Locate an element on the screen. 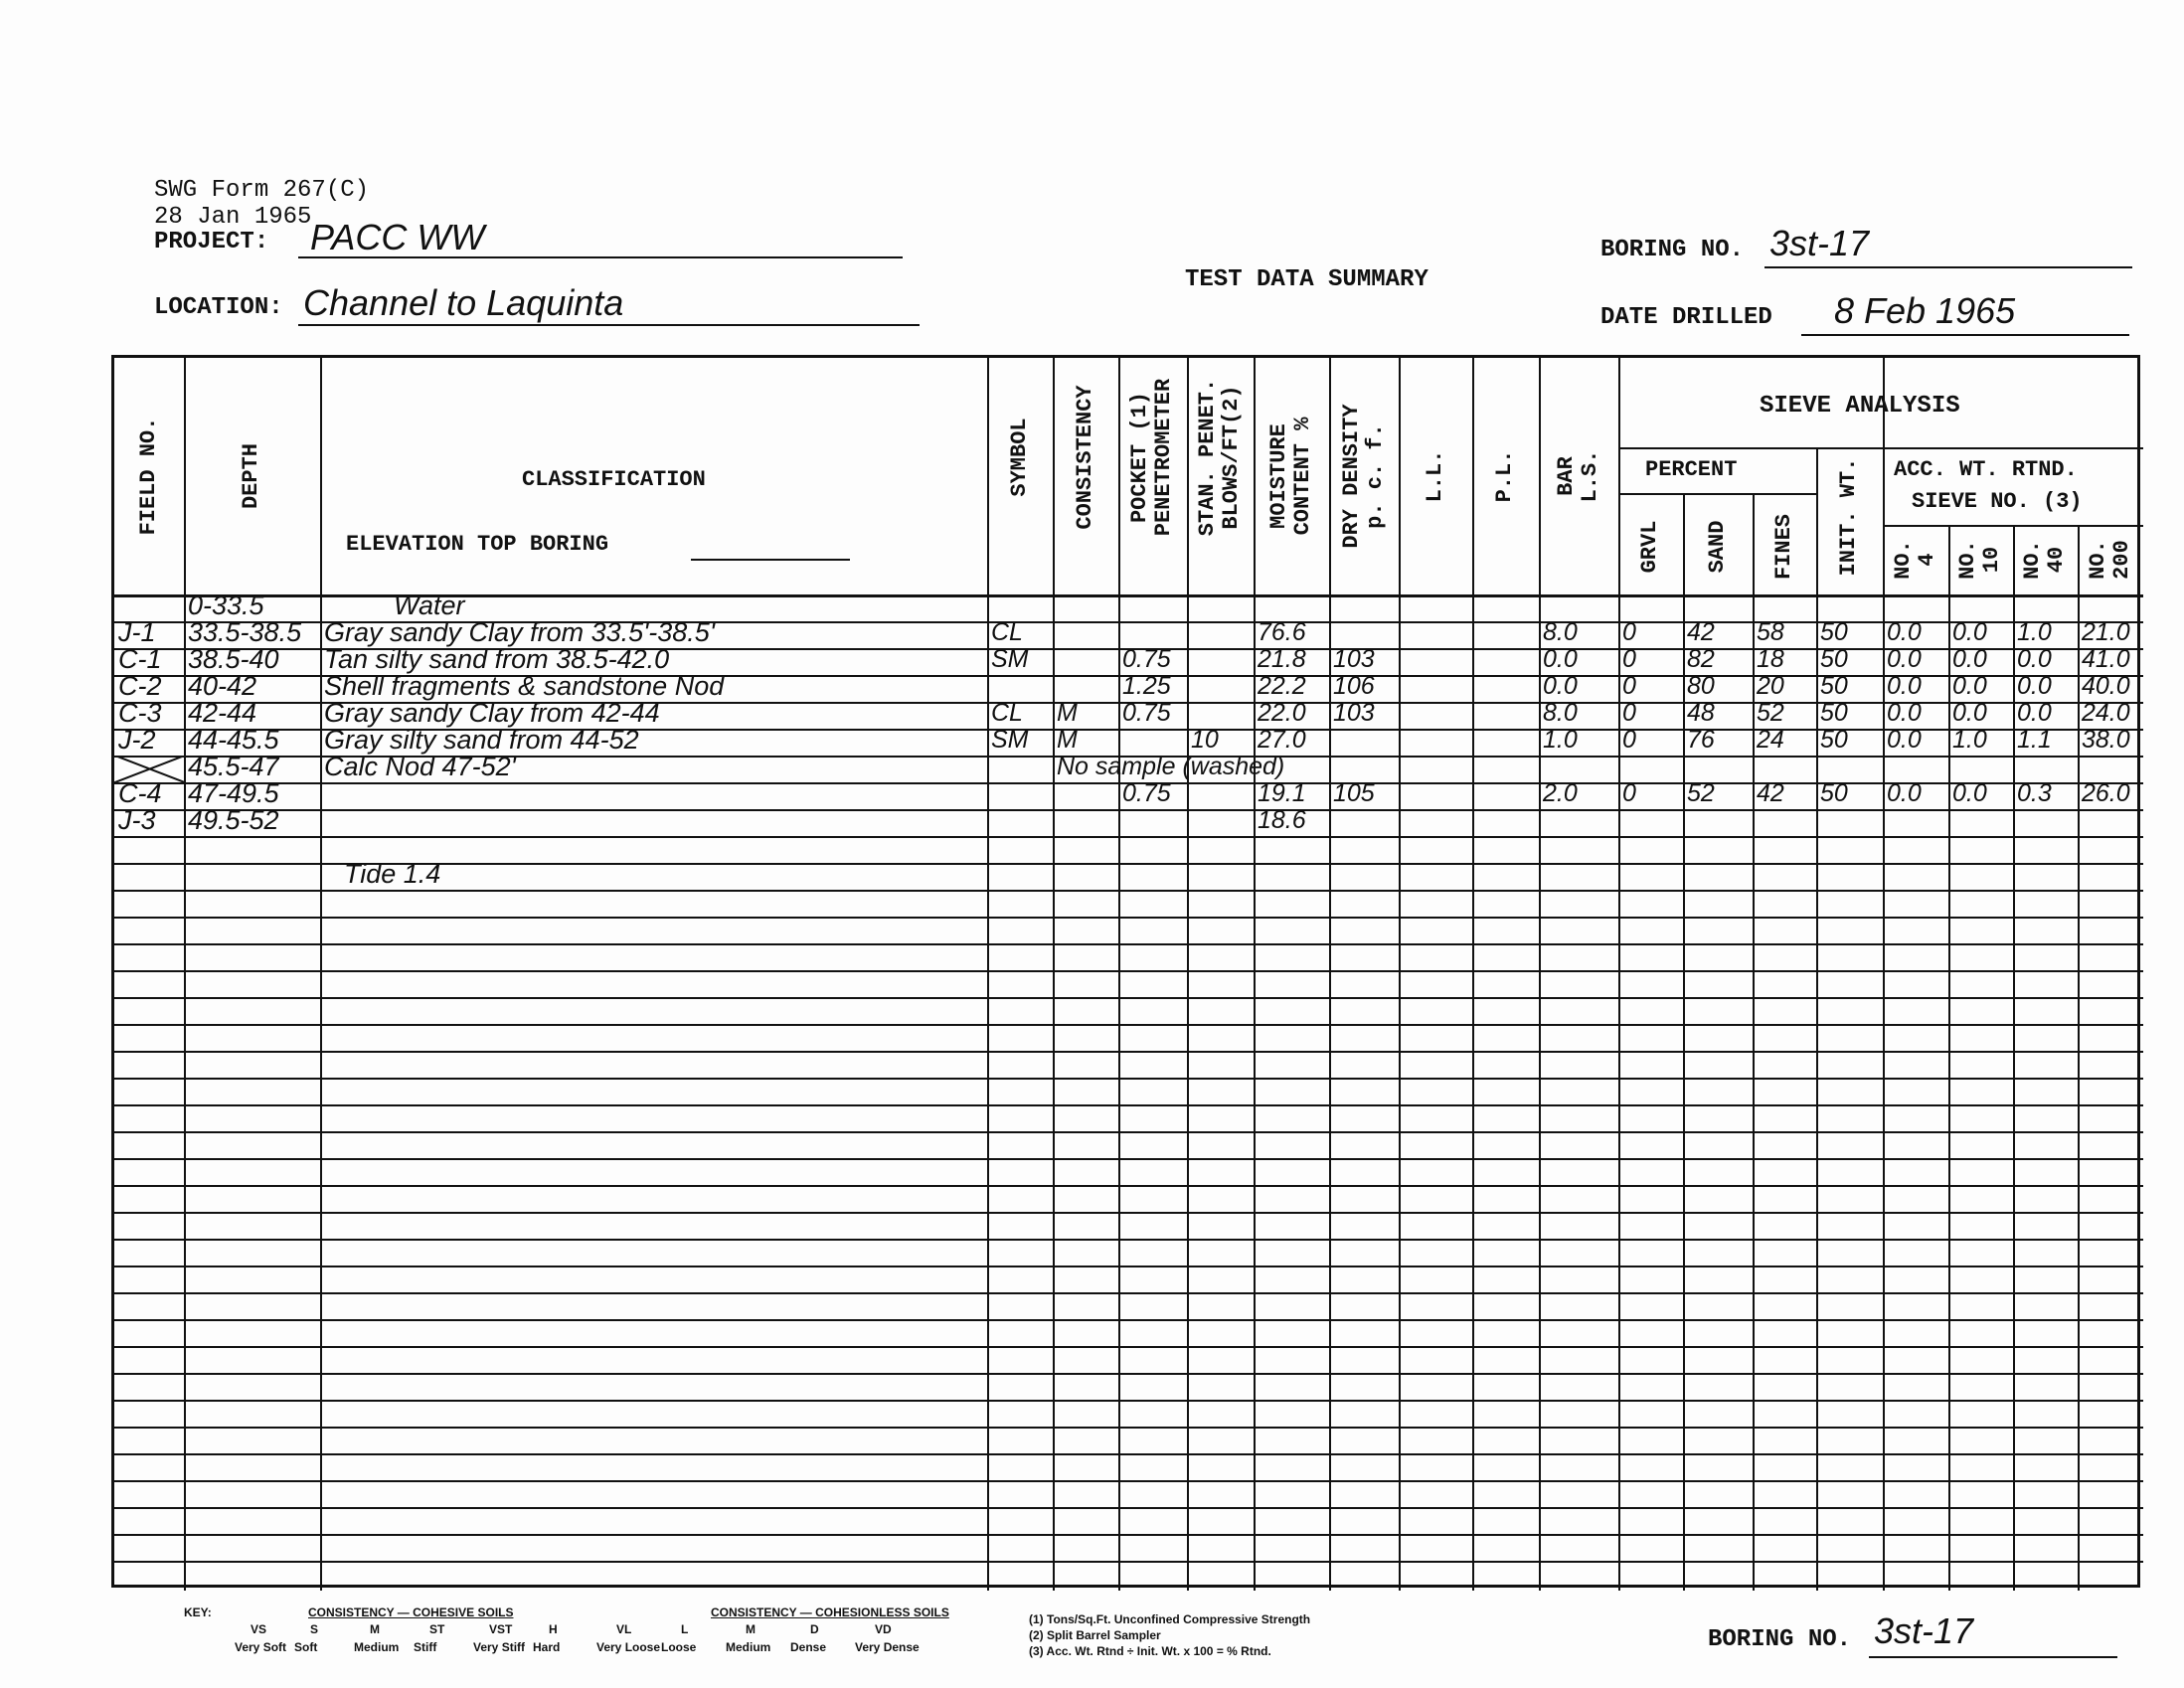  header-acc-wt: ACC. WT. RTND. is located at coordinates (1986, 469).